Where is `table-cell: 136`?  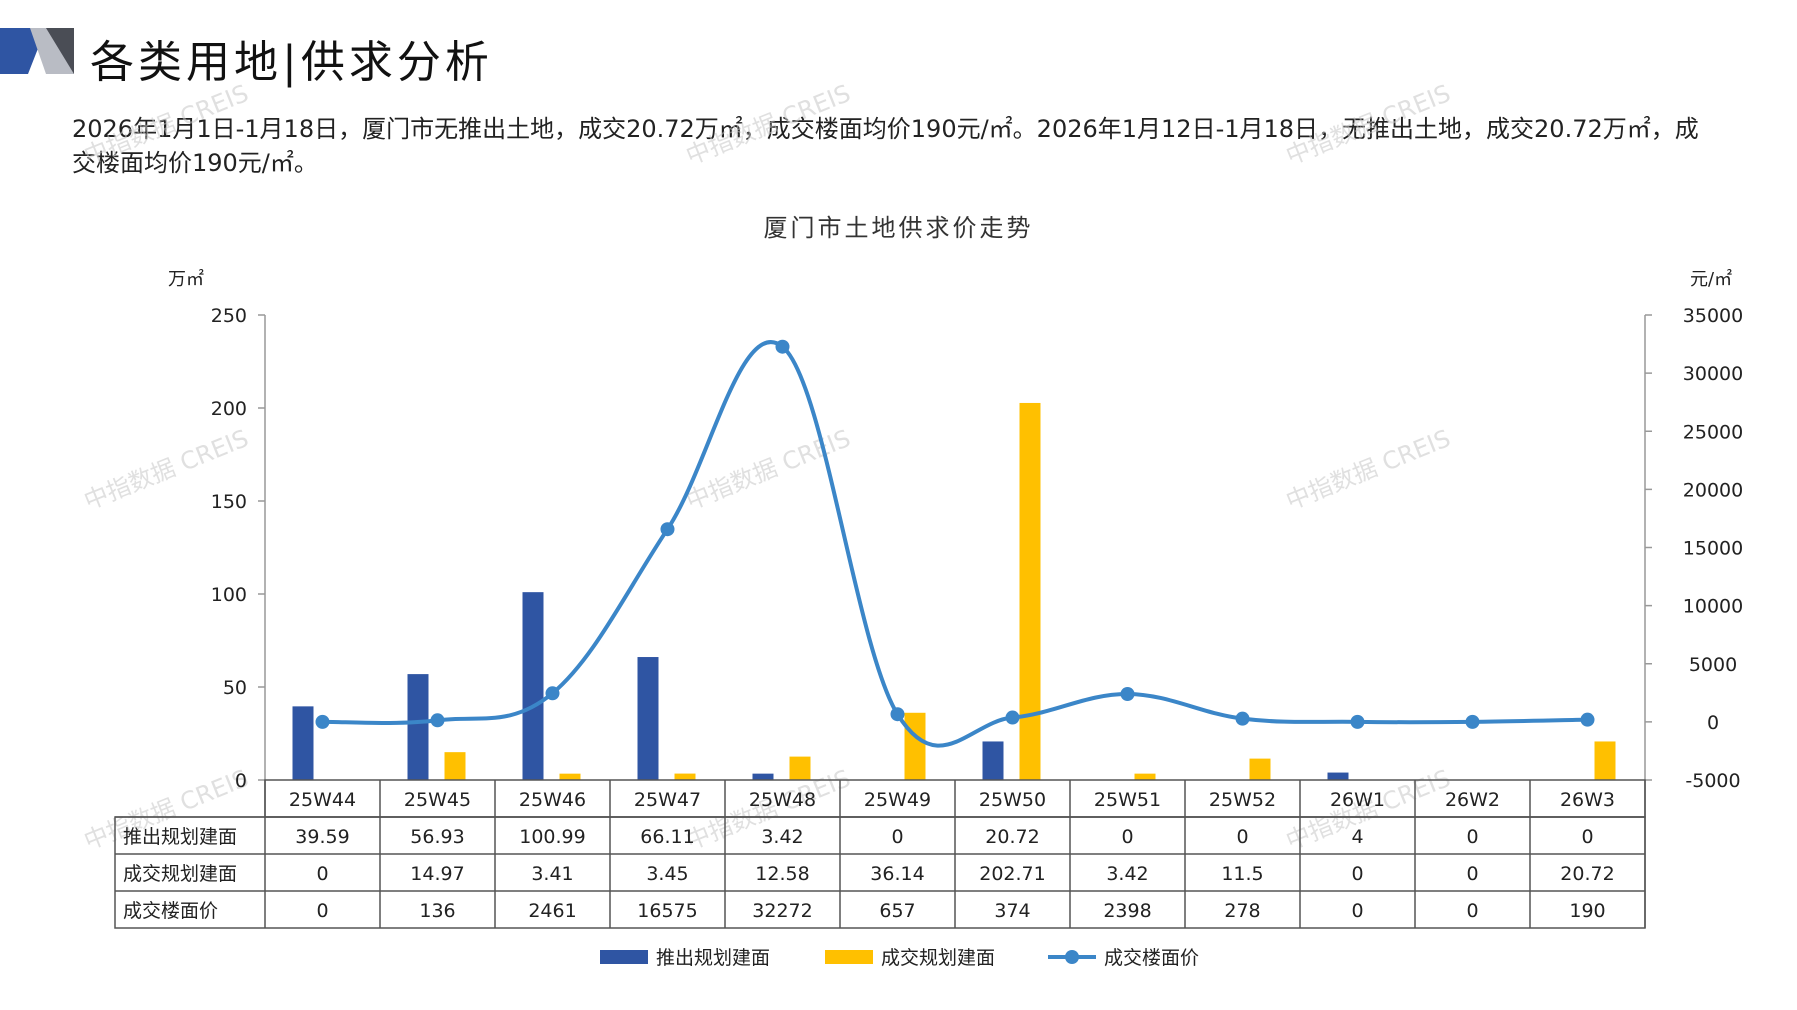 table-cell: 136 is located at coordinates (437, 911).